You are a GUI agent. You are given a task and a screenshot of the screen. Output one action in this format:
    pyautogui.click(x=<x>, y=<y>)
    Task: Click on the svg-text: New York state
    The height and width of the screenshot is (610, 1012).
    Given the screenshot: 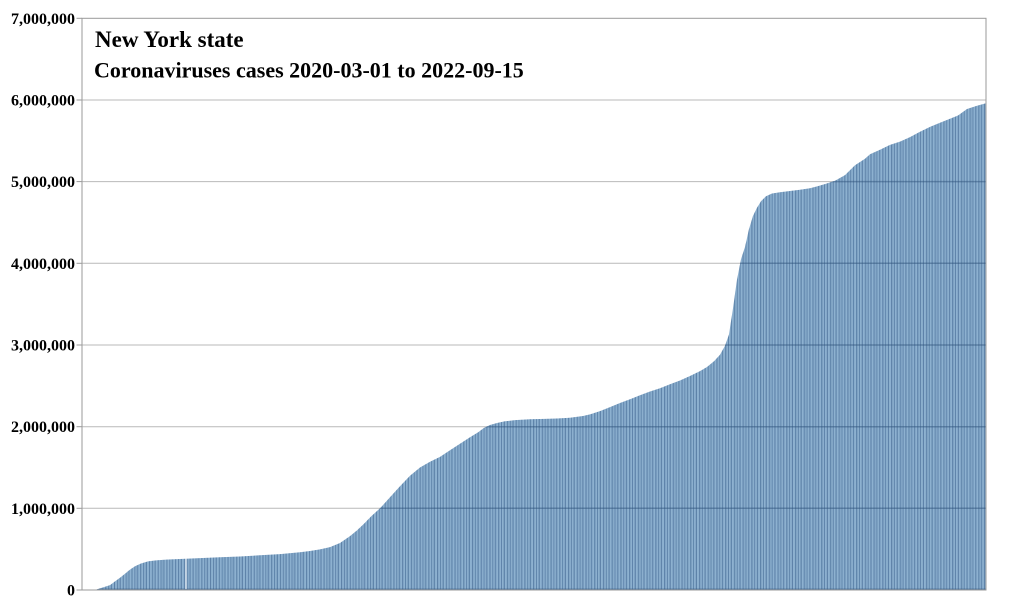 What is the action you would take?
    pyautogui.click(x=169, y=39)
    